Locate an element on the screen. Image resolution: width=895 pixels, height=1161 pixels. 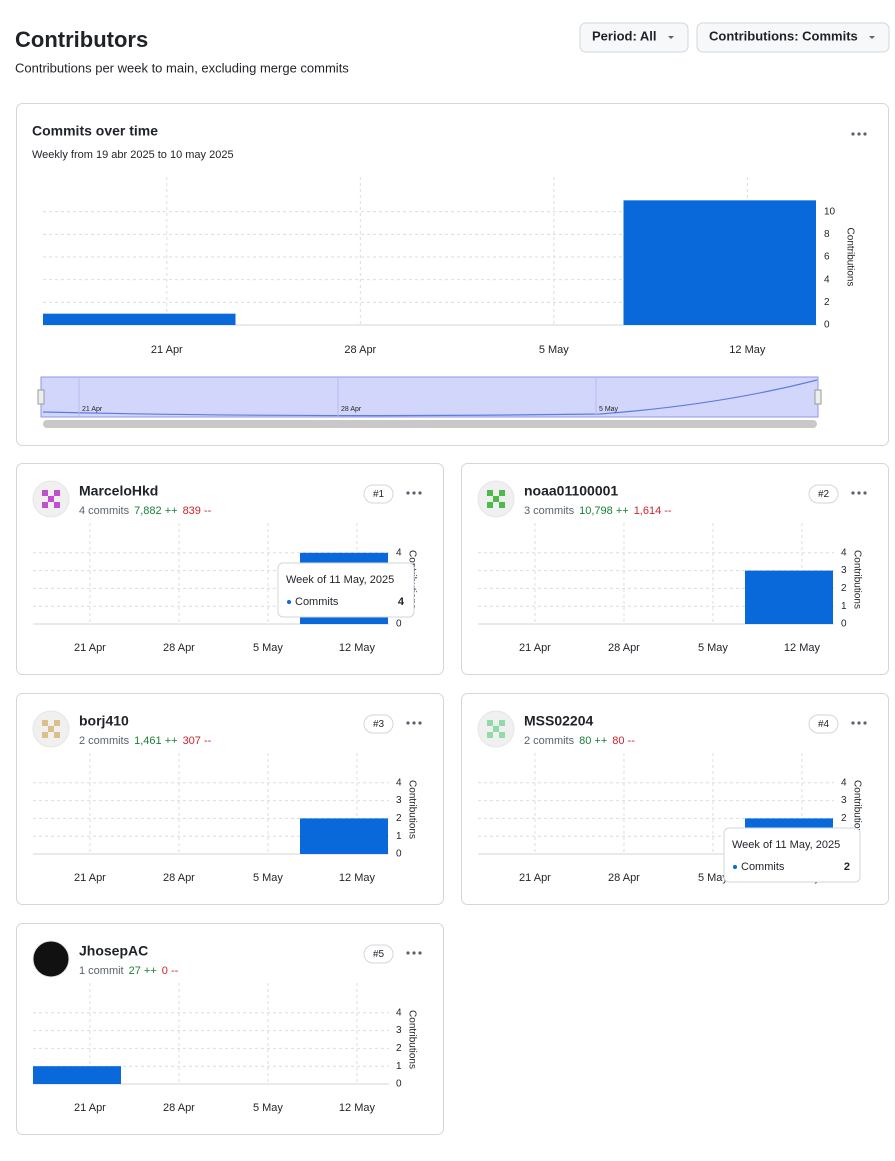
additions: 80 ++ is located at coordinates (593, 741).